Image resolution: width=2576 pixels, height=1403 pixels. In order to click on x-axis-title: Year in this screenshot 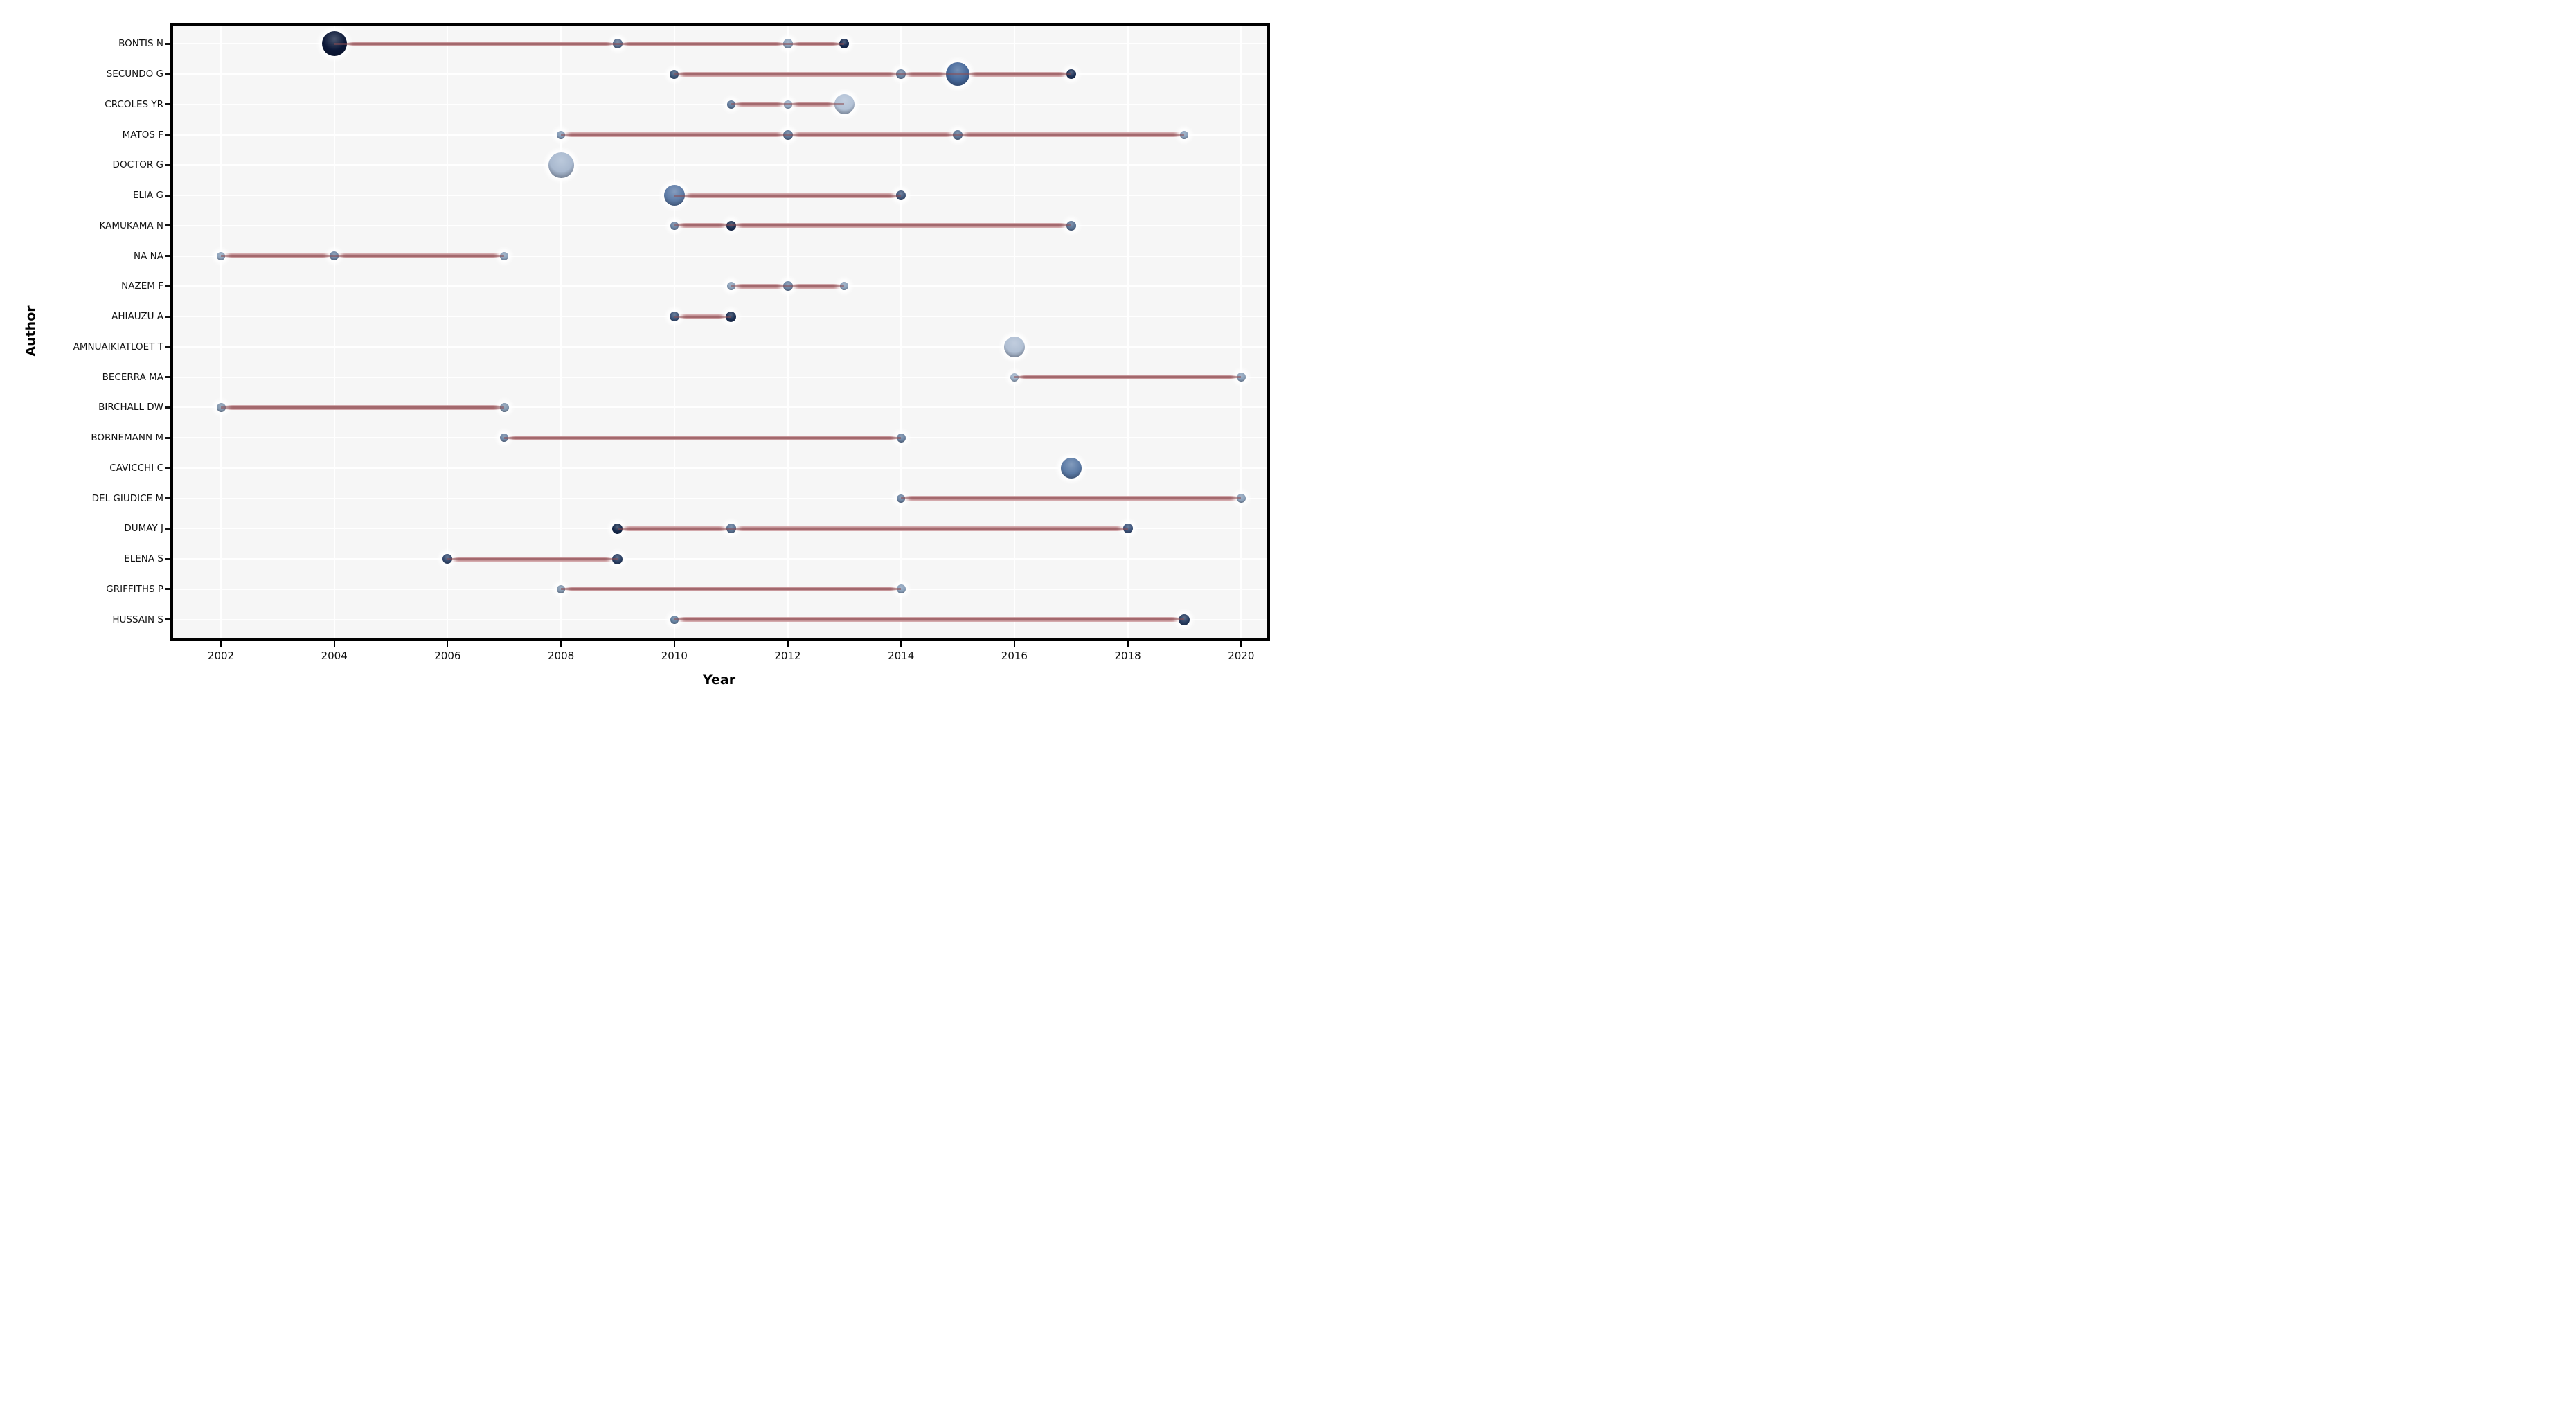, I will do `click(719, 680)`.